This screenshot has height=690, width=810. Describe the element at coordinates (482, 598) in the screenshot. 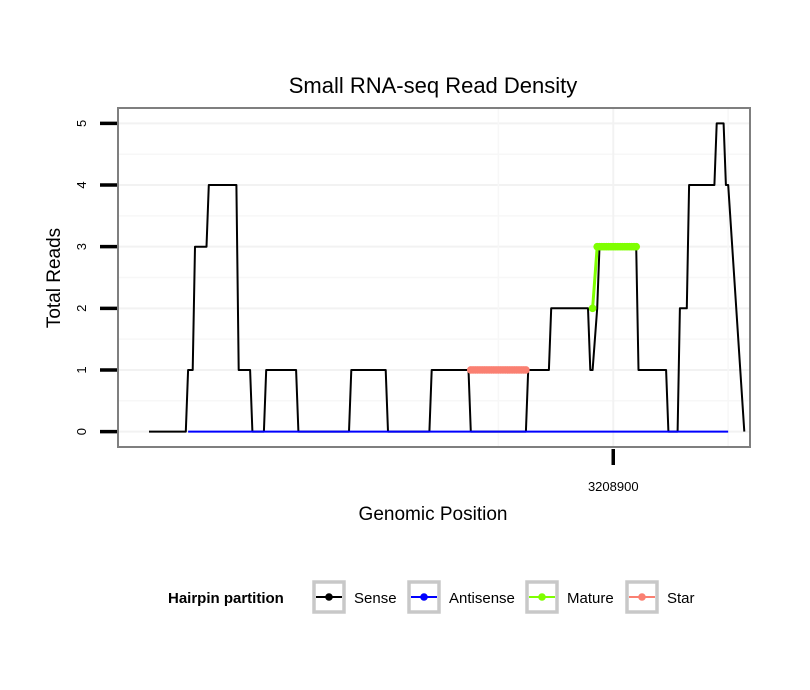

I see `legend-label-antisense: Antisense` at that location.